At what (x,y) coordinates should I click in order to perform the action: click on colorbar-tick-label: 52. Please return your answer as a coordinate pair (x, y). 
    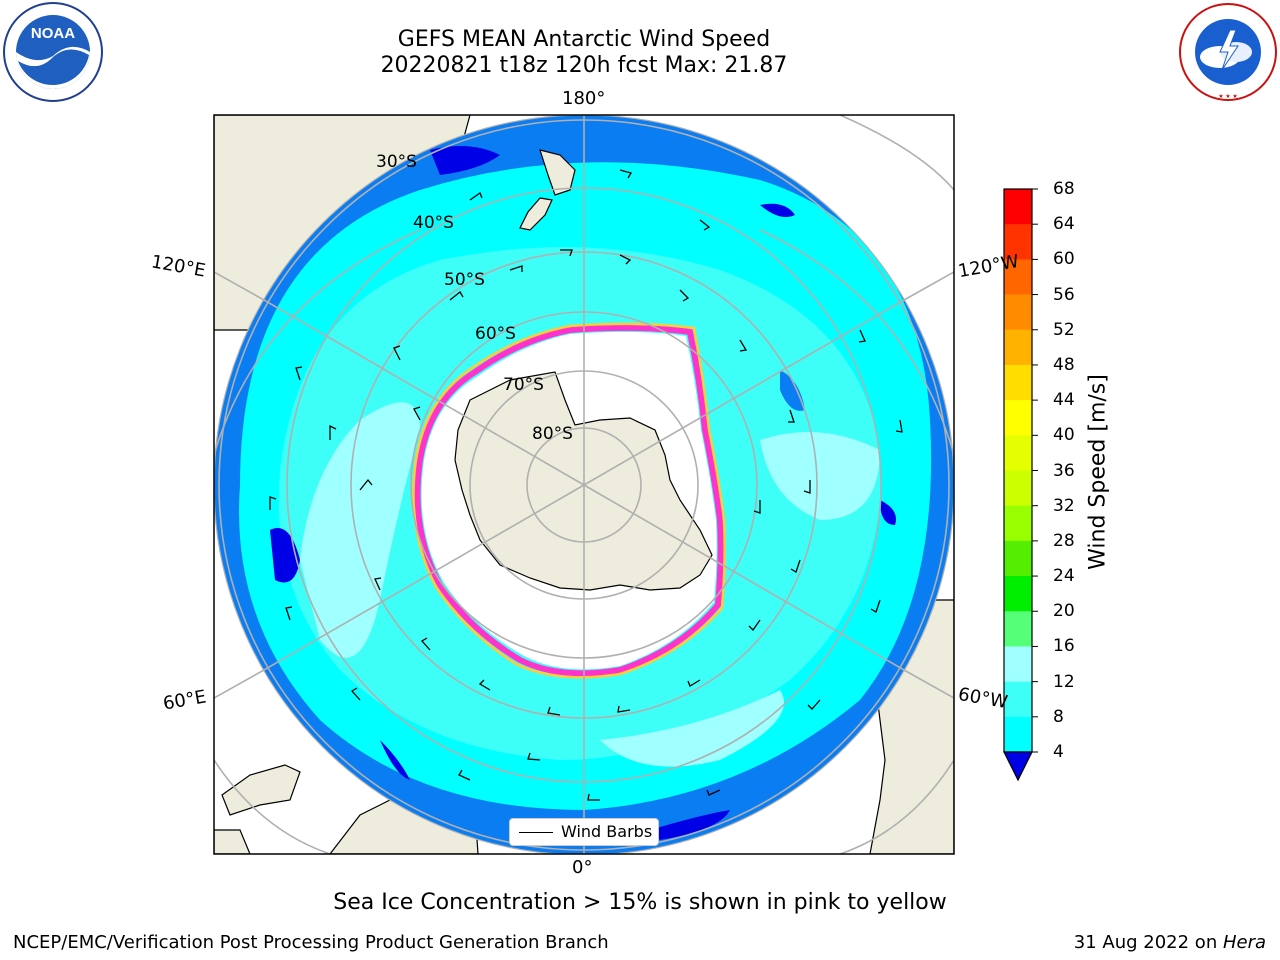
    Looking at the image, I should click on (1064, 329).